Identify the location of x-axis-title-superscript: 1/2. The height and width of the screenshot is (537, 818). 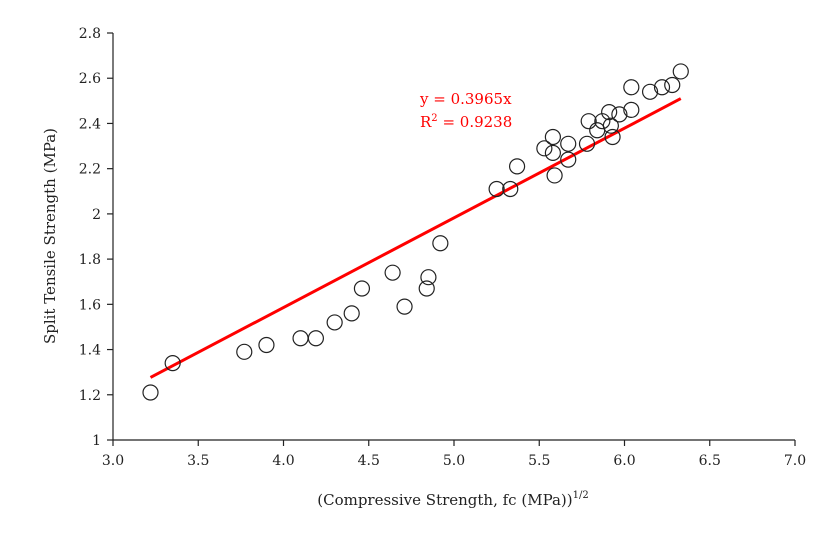
(581, 495).